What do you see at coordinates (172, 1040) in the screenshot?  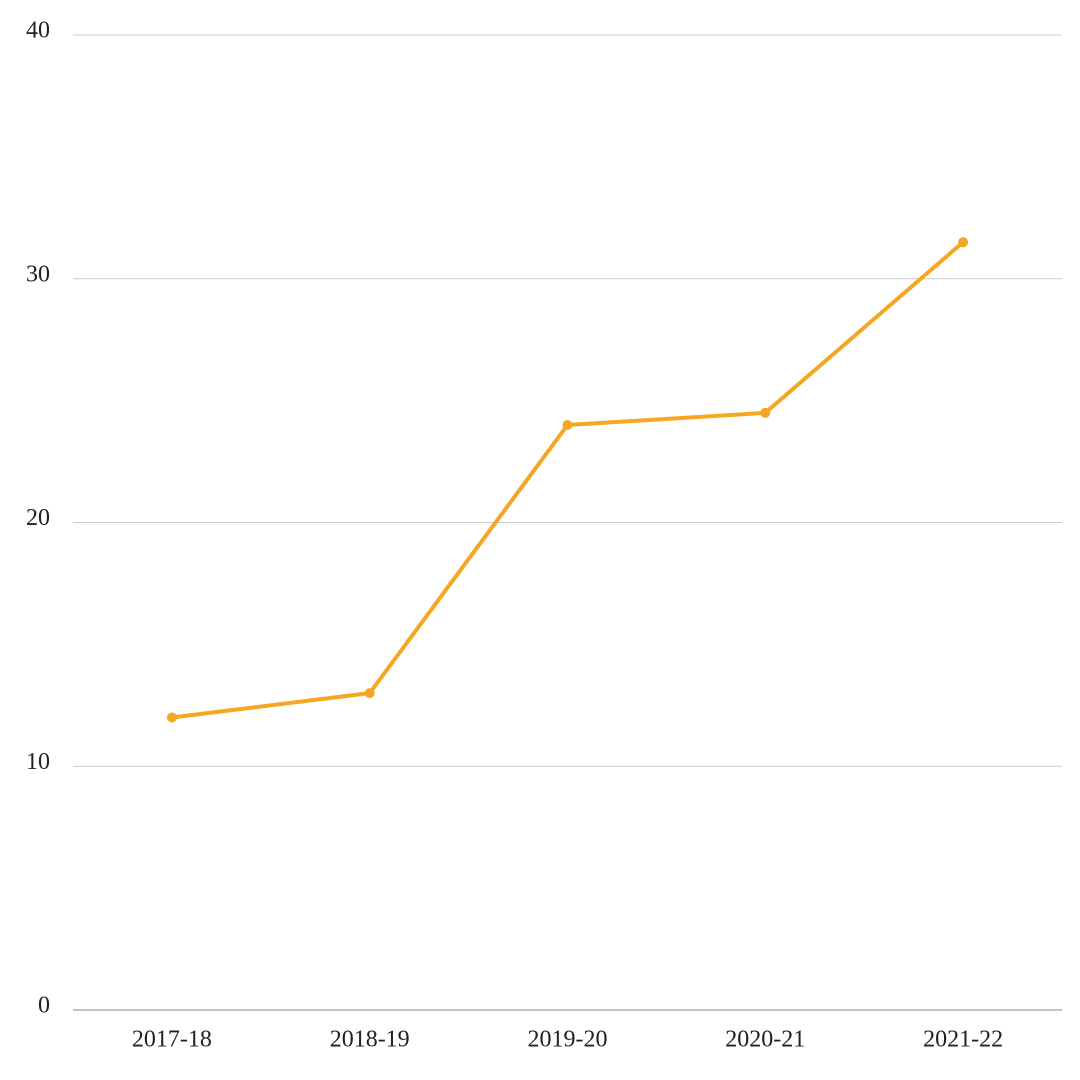 I see `x-tick-label: 2017-18` at bounding box center [172, 1040].